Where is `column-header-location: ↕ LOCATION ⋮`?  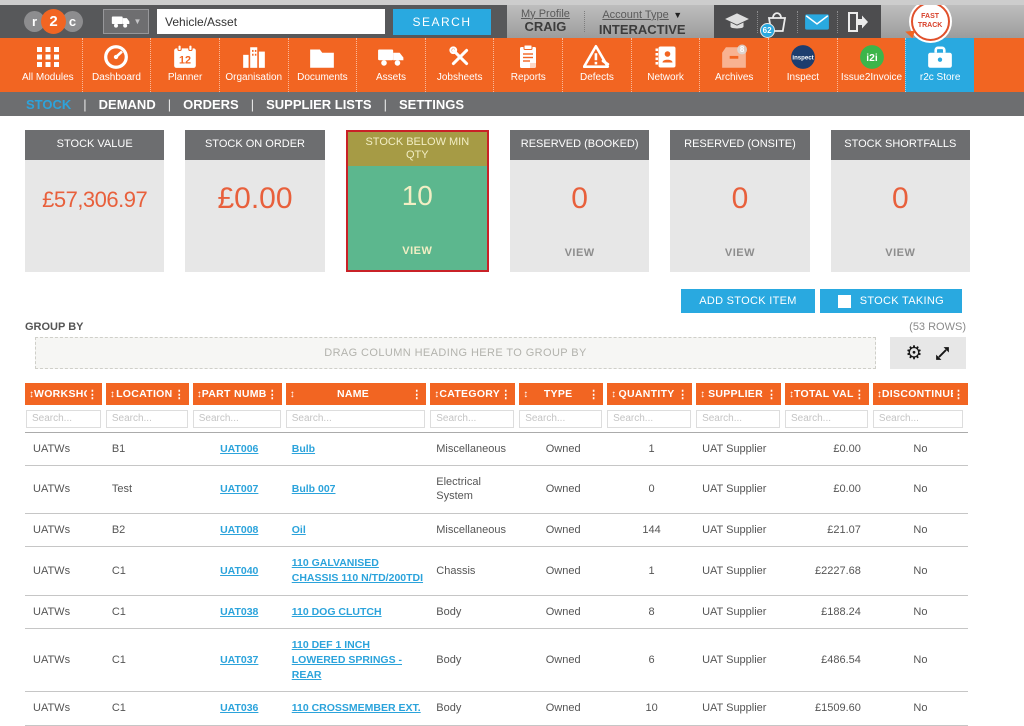
column-header-location: ↕ LOCATION ⋮ is located at coordinates (149, 394).